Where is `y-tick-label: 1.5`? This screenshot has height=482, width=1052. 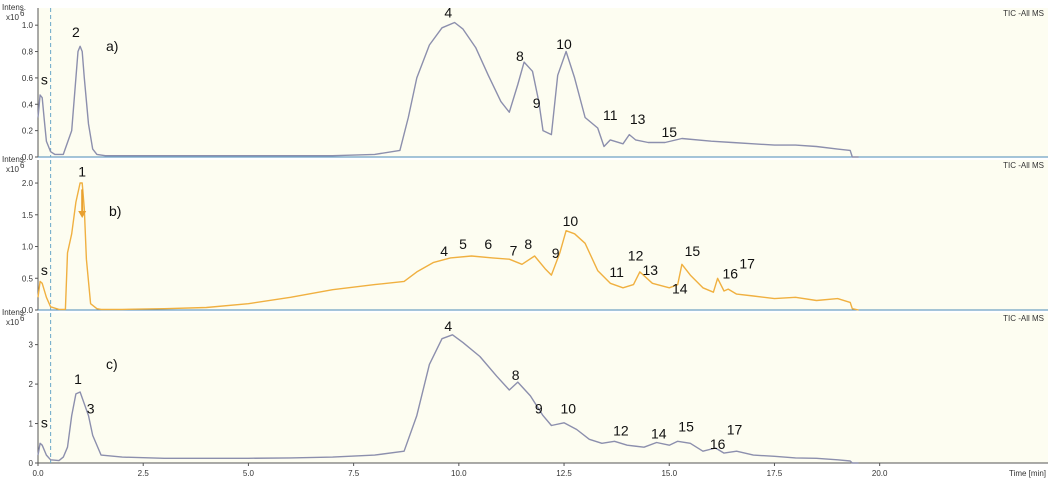 y-tick-label: 1.5 is located at coordinates (28, 215).